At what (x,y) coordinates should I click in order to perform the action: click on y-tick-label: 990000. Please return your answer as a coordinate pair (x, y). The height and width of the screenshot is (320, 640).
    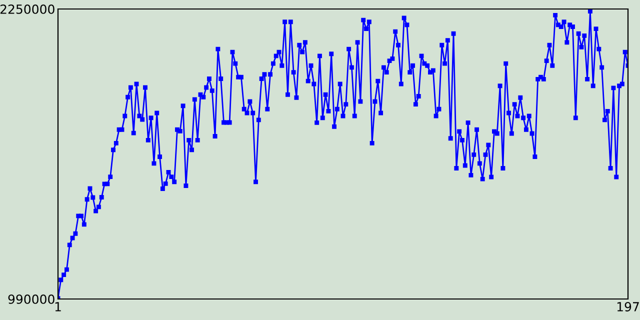
    Looking at the image, I should click on (31, 299).